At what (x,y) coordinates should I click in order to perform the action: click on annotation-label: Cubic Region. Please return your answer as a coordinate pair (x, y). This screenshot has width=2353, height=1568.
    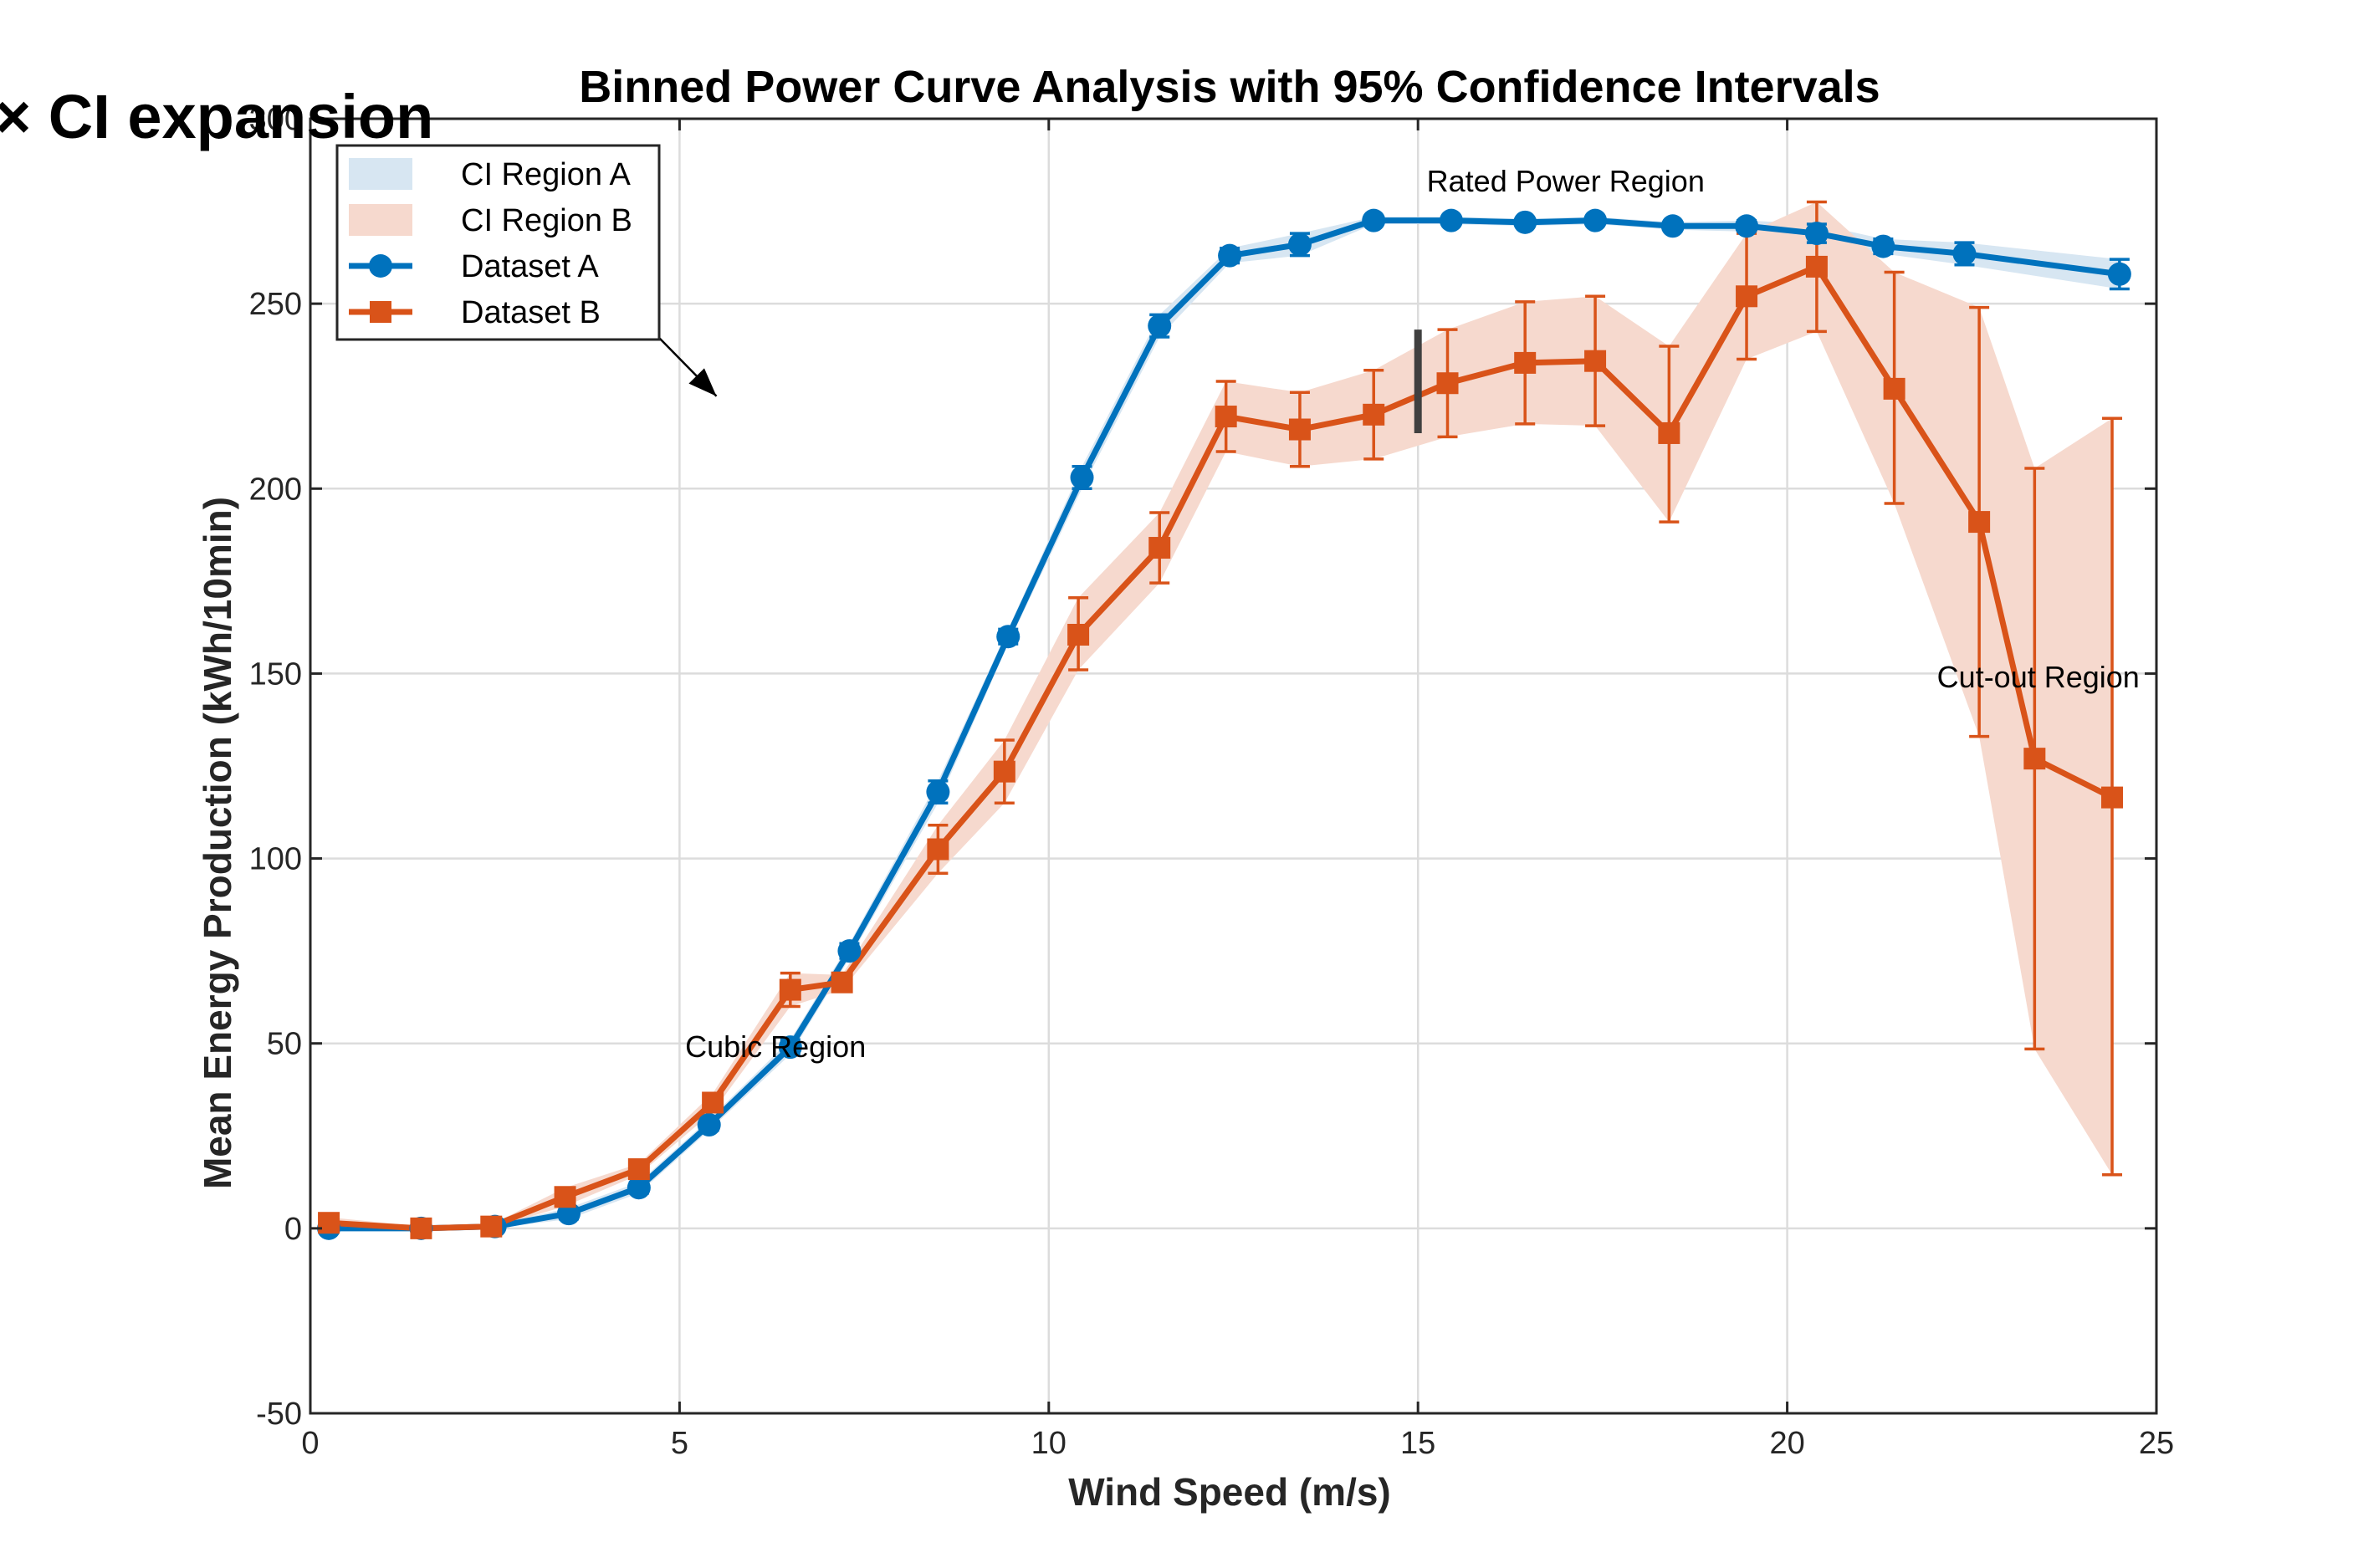
    Looking at the image, I should click on (775, 1046).